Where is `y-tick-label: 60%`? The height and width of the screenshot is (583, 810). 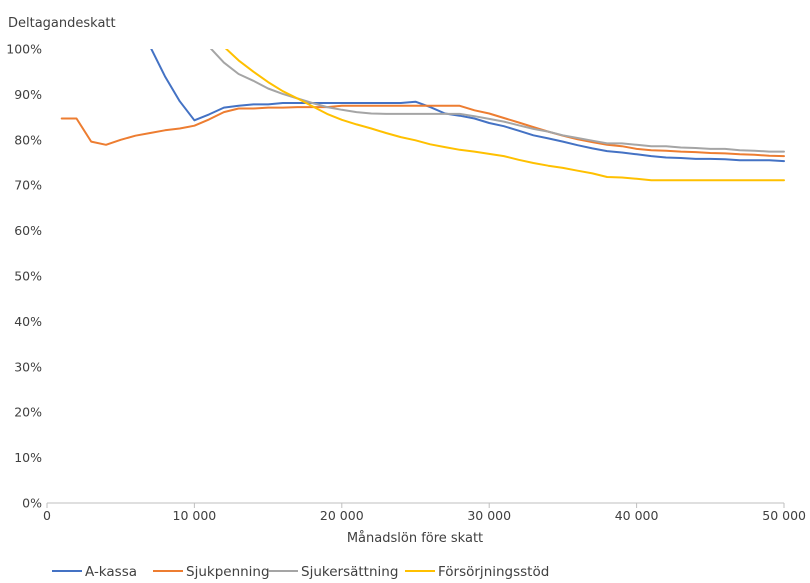 y-tick-label: 60% is located at coordinates (28, 230).